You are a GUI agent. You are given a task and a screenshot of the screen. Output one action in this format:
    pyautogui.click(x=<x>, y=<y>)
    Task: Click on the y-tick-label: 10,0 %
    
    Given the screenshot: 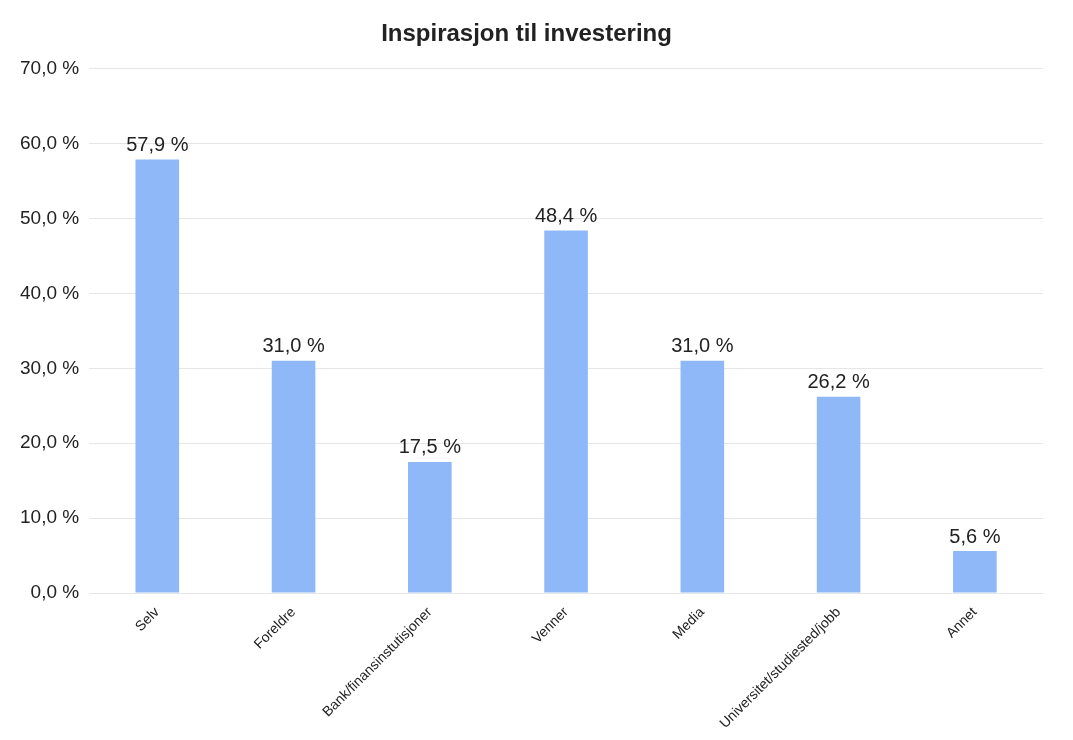 What is the action you would take?
    pyautogui.click(x=50, y=517)
    